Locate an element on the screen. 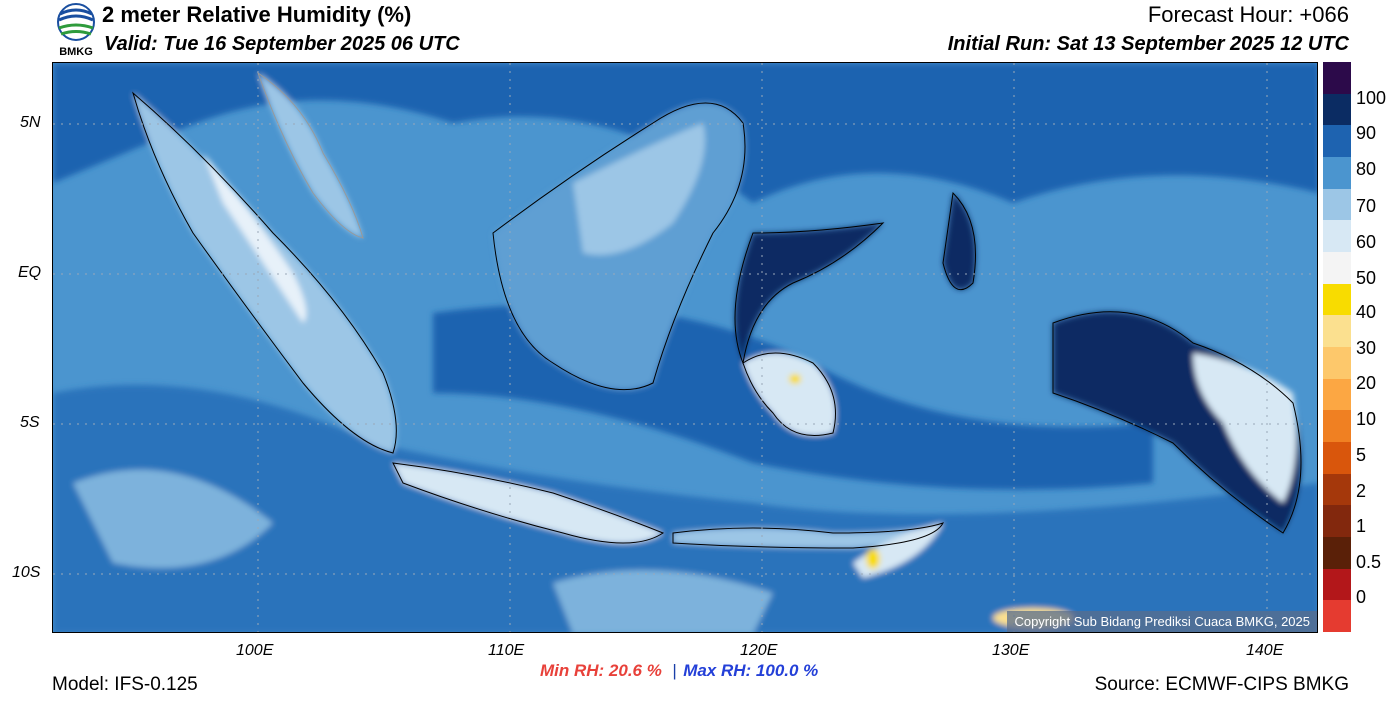  borneo-north is located at coordinates (639, 189).